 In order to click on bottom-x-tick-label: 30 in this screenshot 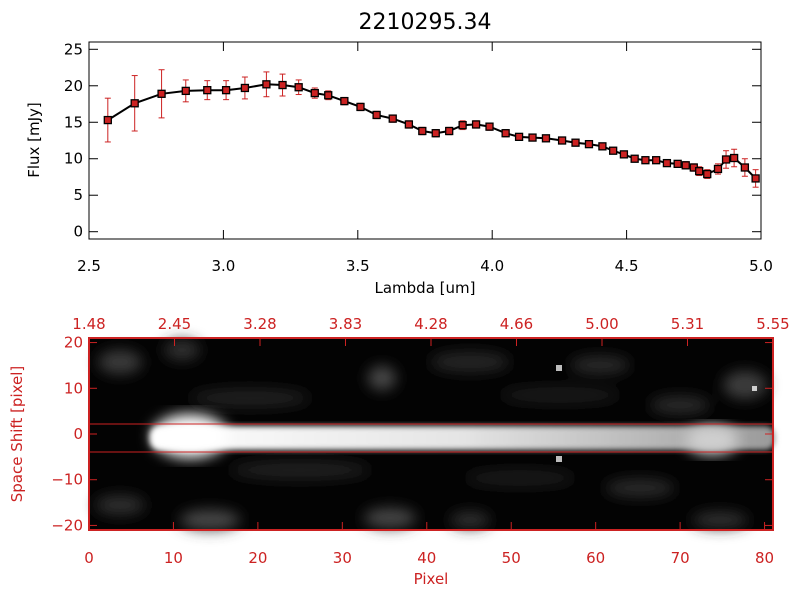, I will do `click(342, 558)`.